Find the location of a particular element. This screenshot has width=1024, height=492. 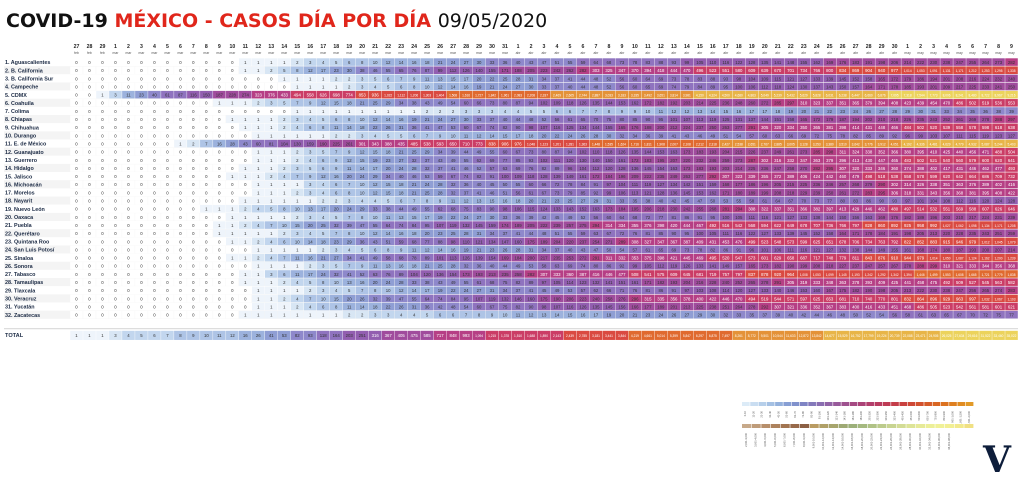

cell-value: 734 is located at coordinates (804, 70).